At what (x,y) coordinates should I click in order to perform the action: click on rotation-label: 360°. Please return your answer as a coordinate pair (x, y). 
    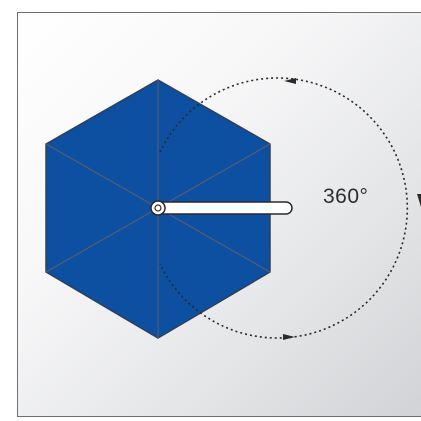
    Looking at the image, I should click on (346, 196).